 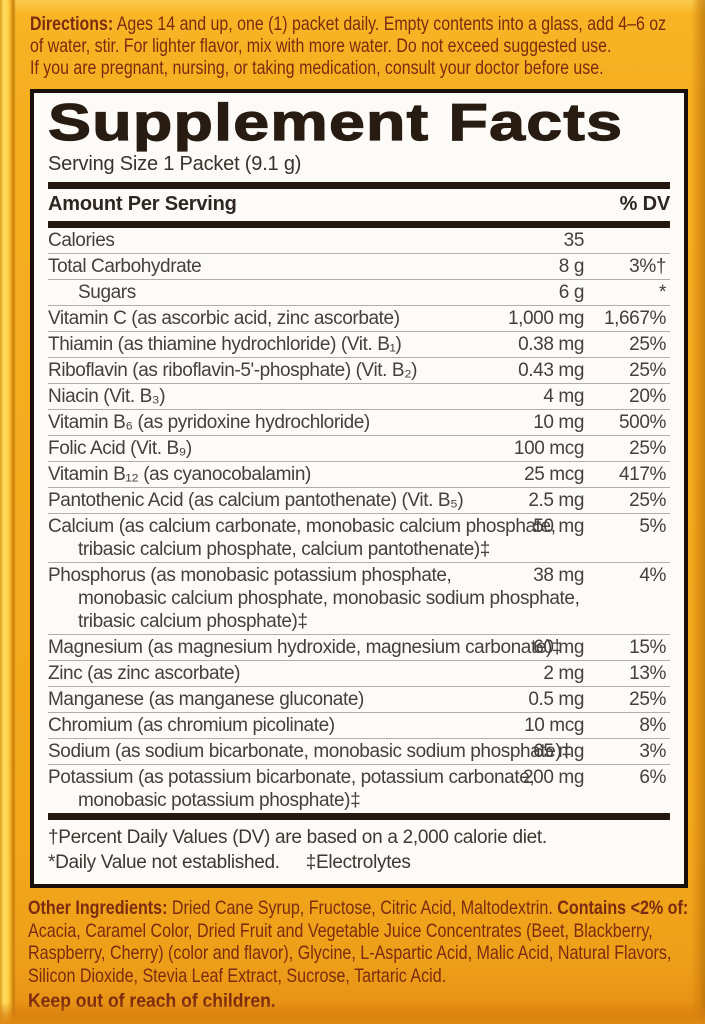 What do you see at coordinates (359, 474) in the screenshot?
I see `nutrient-name: Vitamin B₁₂ (as cyanocobalamin)` at bounding box center [359, 474].